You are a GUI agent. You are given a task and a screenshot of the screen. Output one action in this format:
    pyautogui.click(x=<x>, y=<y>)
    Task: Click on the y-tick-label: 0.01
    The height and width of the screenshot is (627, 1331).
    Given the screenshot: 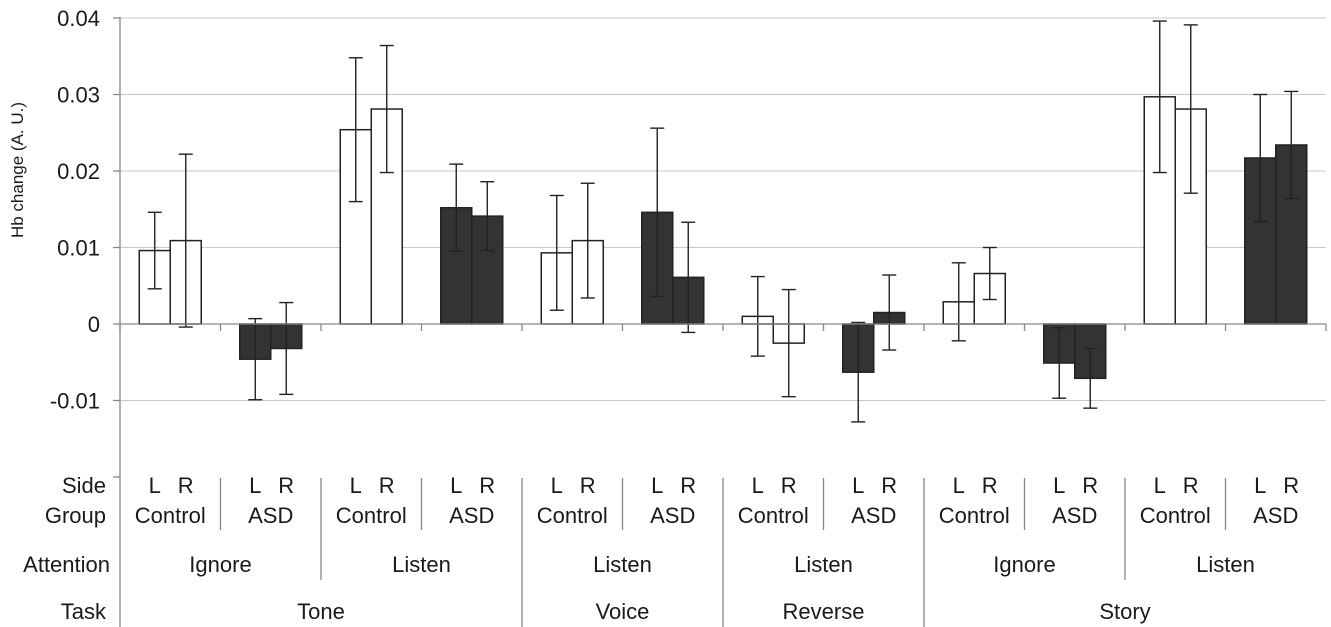 What is the action you would take?
    pyautogui.click(x=78, y=248)
    